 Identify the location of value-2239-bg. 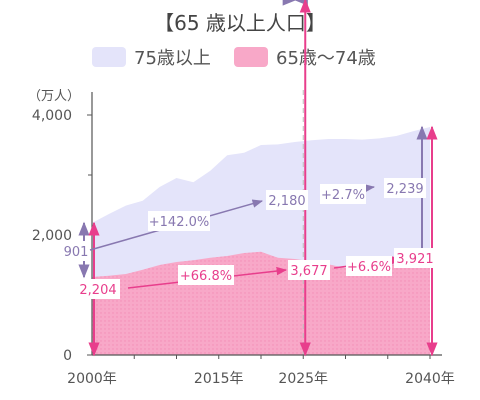
(405, 188).